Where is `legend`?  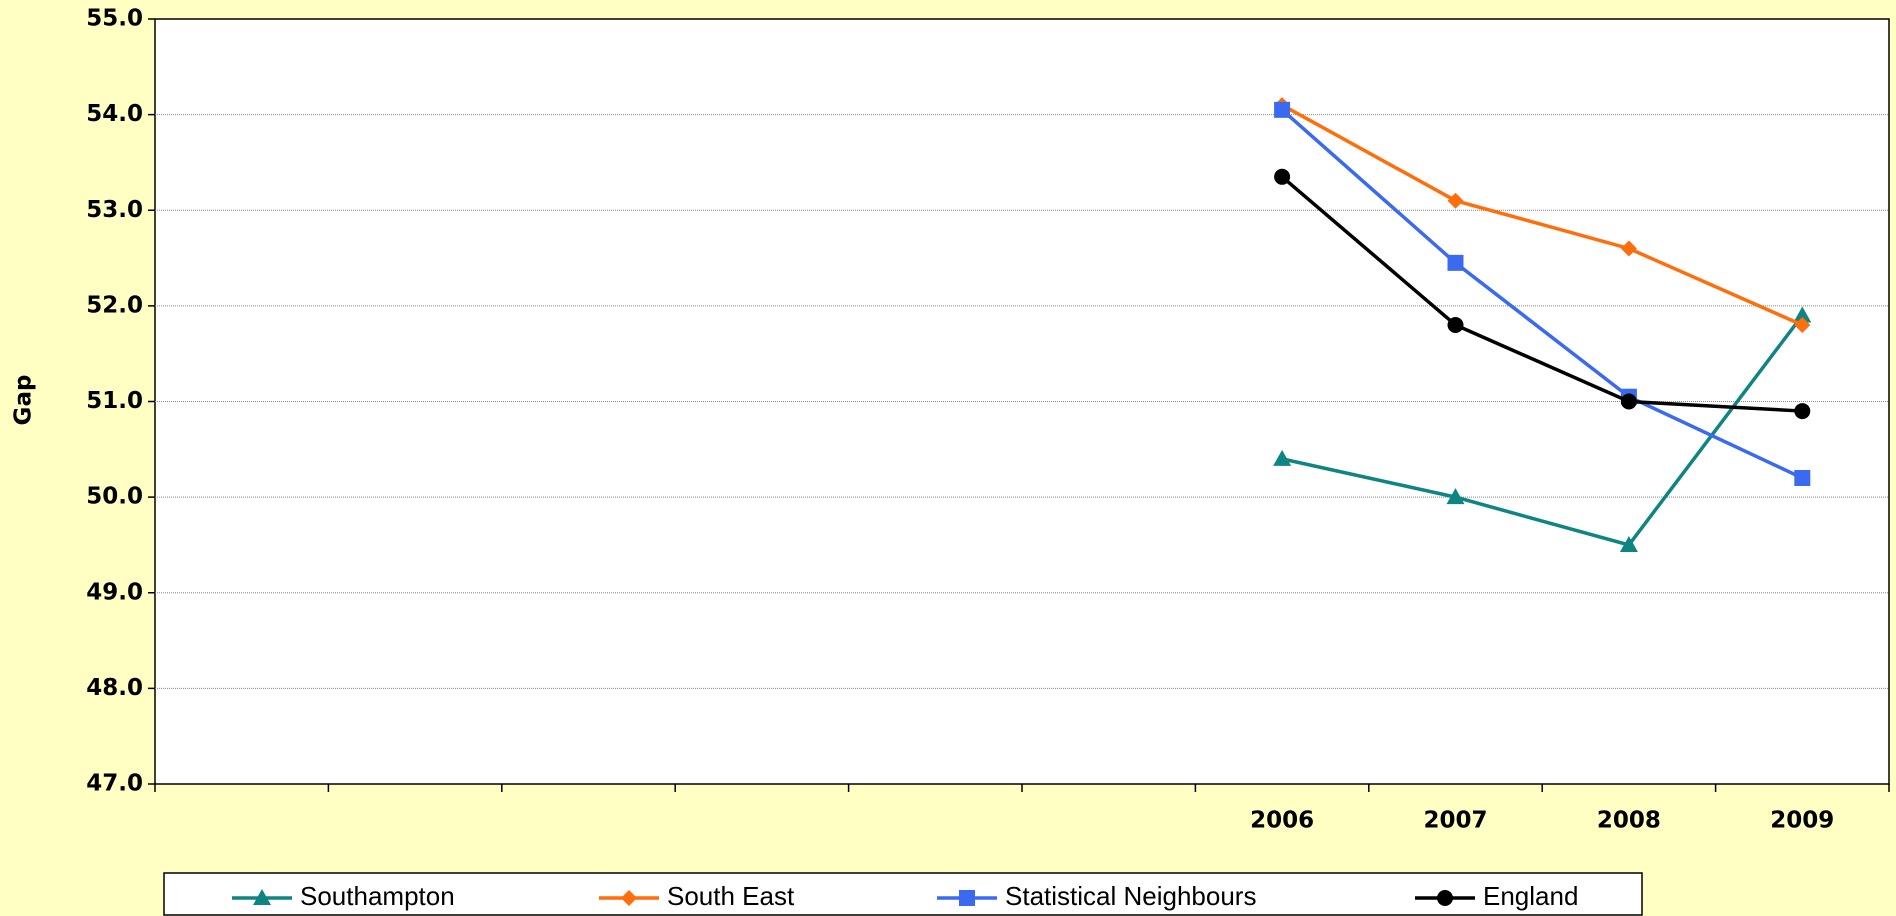
legend is located at coordinates (903, 894).